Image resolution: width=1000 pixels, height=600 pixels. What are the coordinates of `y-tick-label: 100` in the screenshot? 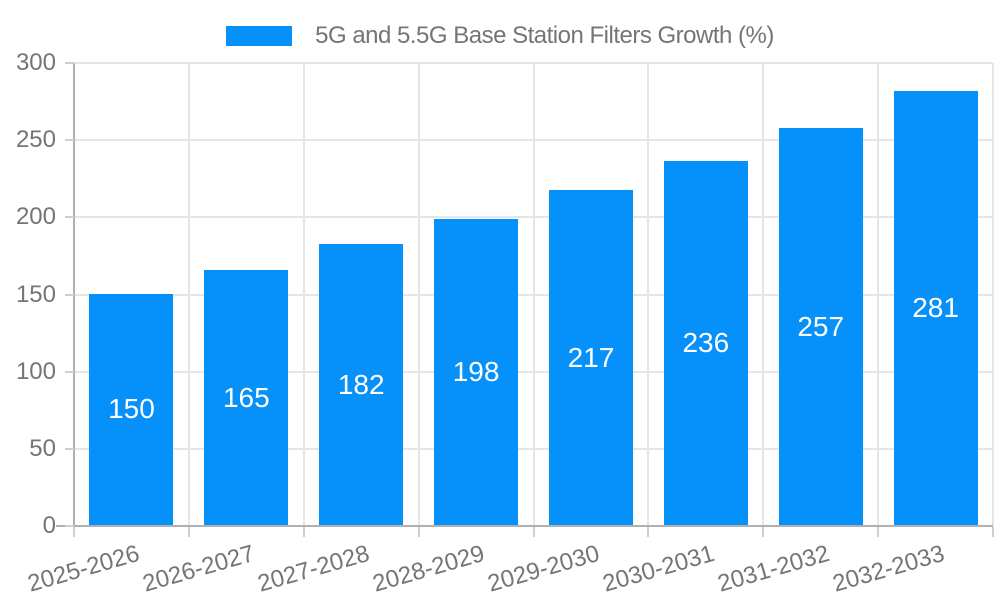 It's located at (35, 371).